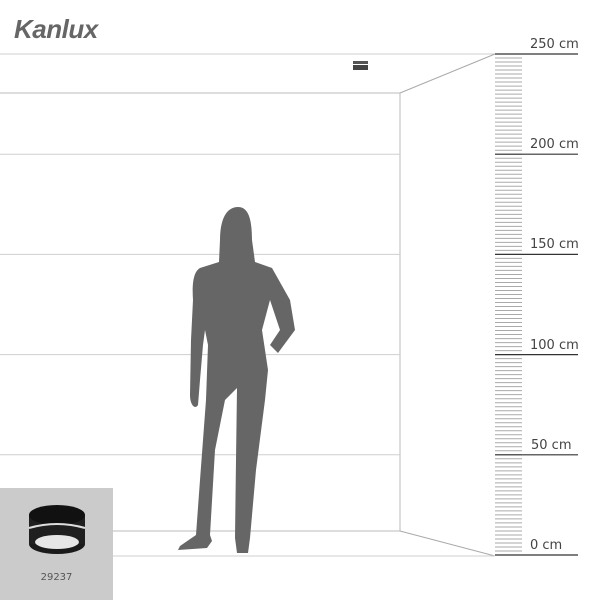 The width and height of the screenshot is (600, 600). I want to click on ceiling-diagonal, so click(447, 73).